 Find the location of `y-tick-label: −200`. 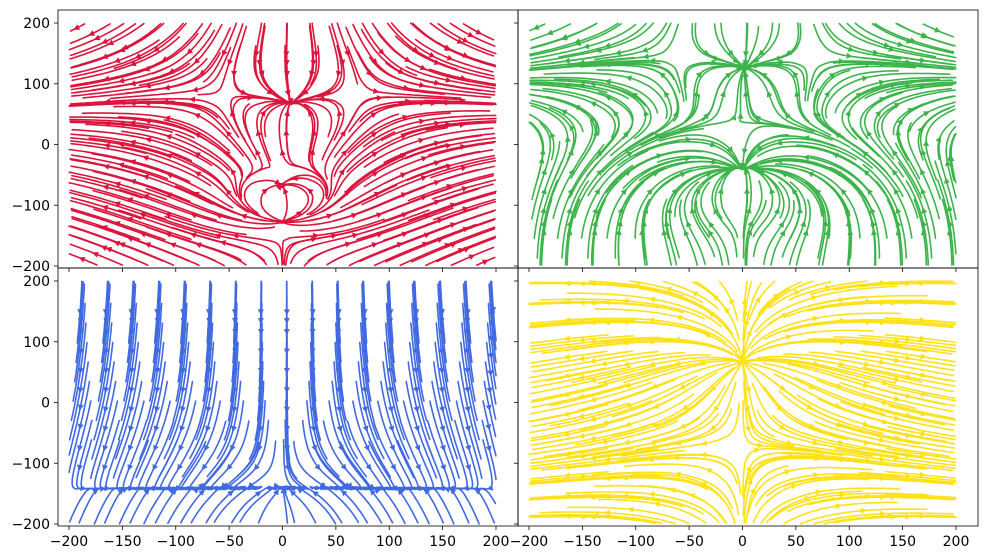

y-tick-label: −200 is located at coordinates (31, 525).